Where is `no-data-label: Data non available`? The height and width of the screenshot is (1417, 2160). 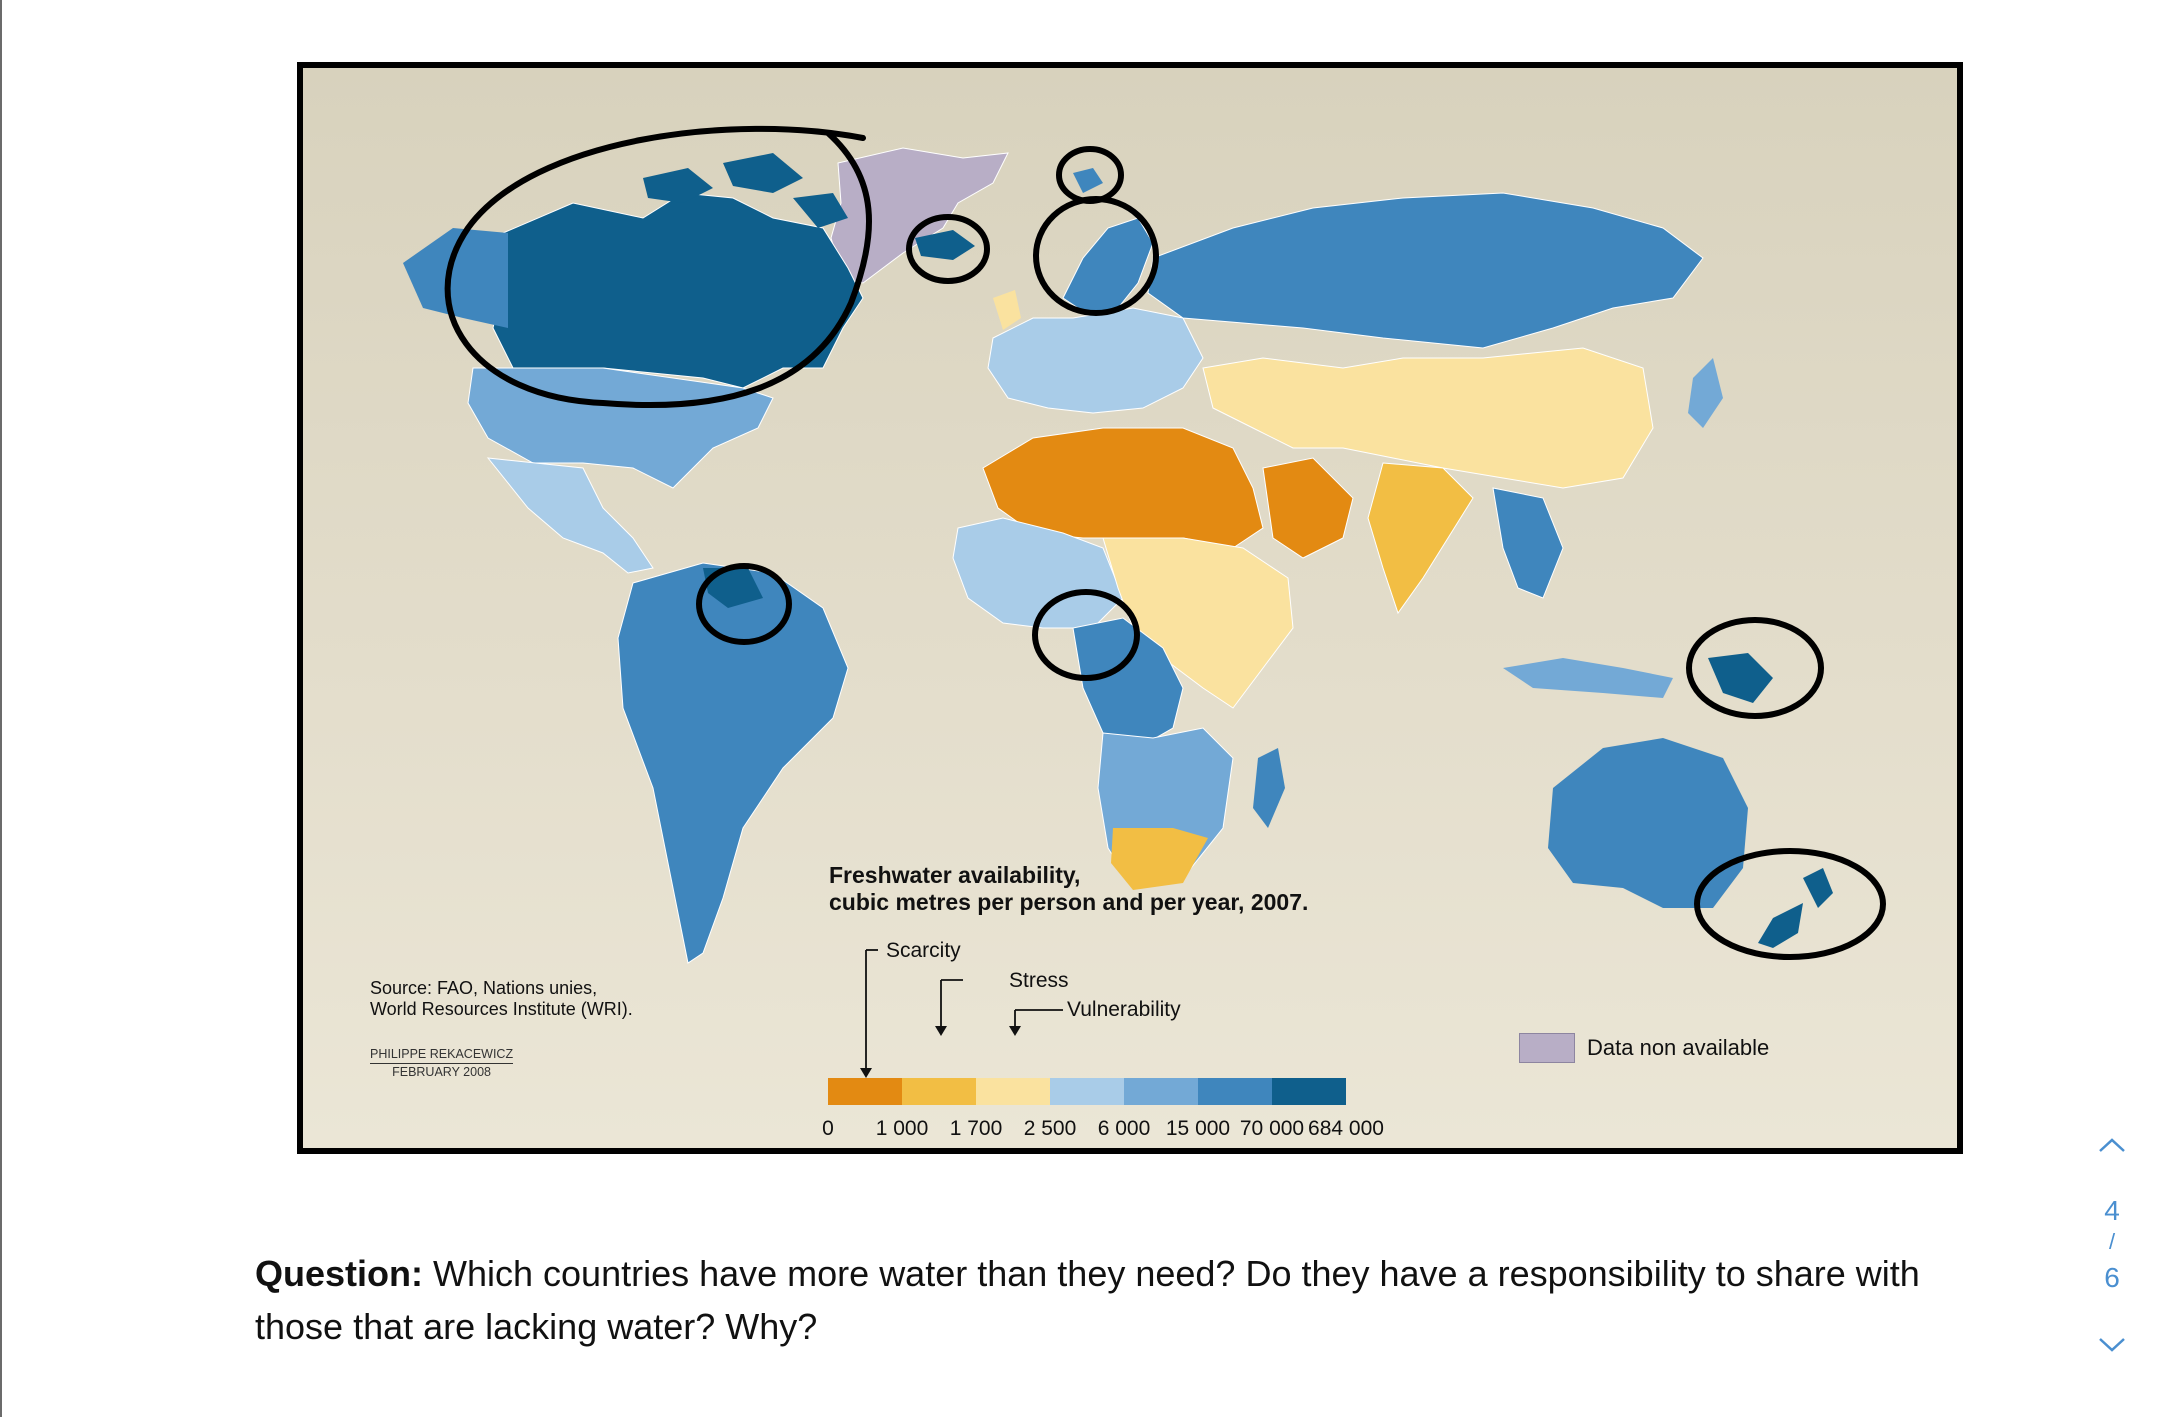 no-data-label: Data non available is located at coordinates (1678, 1047).